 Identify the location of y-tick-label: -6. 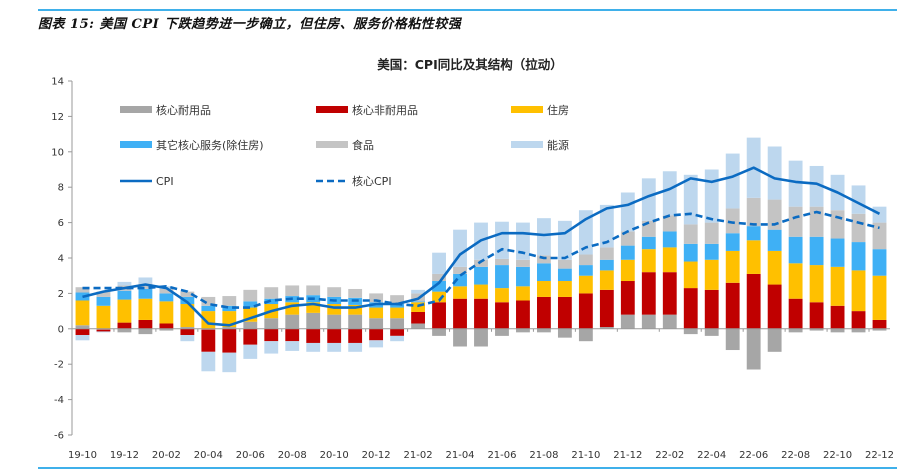
(59, 436).